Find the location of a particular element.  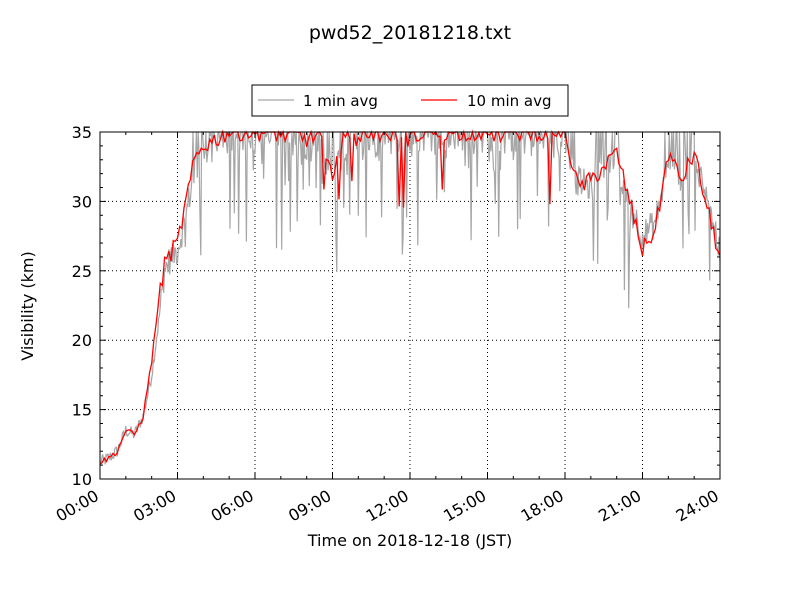

x-tick-label: 15:00 is located at coordinates (464, 506).